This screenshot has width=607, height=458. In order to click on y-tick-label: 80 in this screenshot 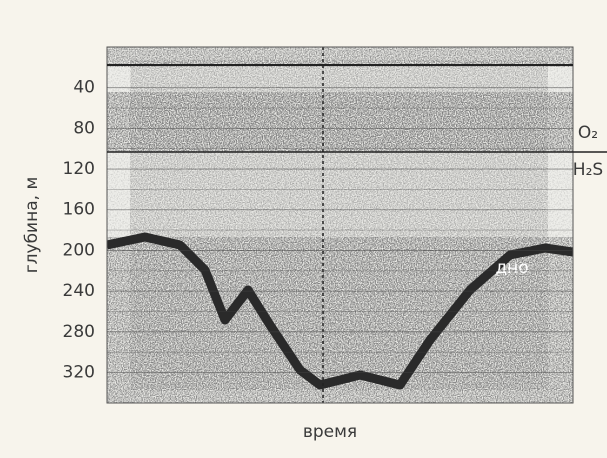, I will do `click(84, 128)`.